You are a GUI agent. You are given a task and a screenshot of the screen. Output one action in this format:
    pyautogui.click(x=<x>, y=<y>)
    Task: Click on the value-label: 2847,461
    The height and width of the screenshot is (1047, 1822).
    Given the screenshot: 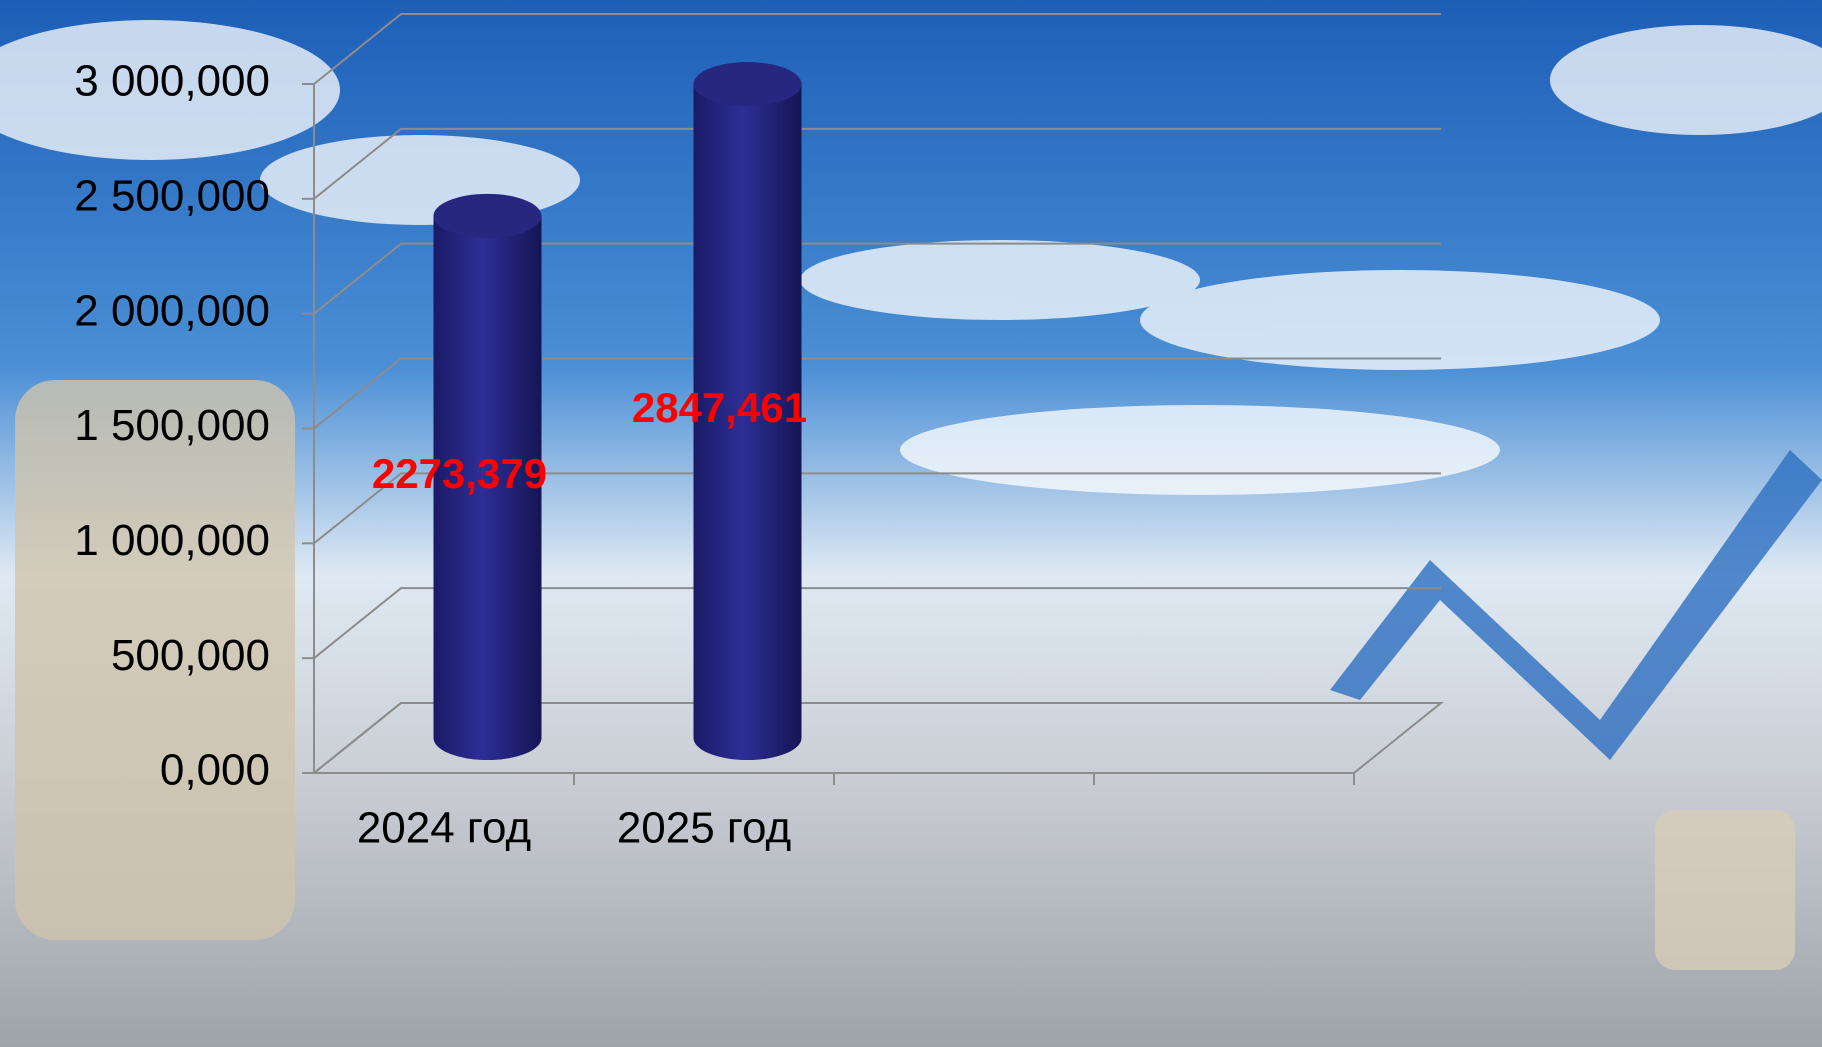 What is the action you would take?
    pyautogui.click(x=719, y=407)
    